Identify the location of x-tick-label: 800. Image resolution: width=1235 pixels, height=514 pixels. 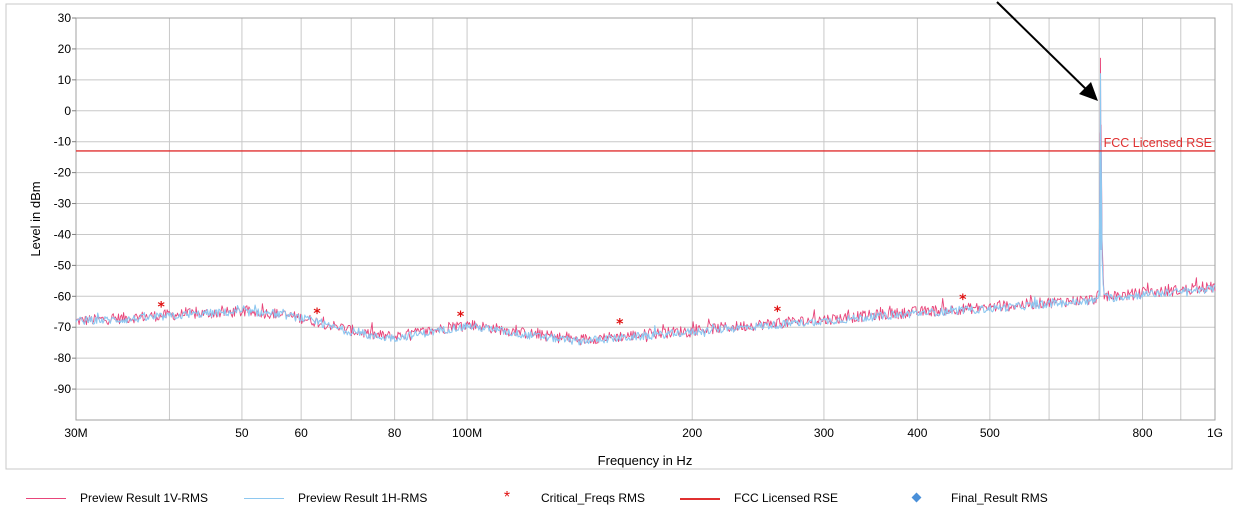
(1143, 433).